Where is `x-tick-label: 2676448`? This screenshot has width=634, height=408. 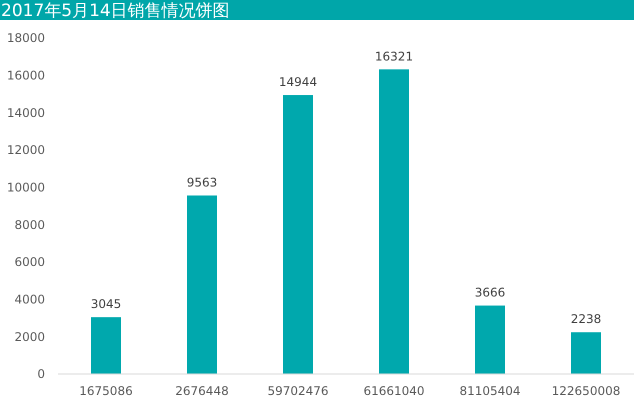 x-tick-label: 2676448 is located at coordinates (202, 391).